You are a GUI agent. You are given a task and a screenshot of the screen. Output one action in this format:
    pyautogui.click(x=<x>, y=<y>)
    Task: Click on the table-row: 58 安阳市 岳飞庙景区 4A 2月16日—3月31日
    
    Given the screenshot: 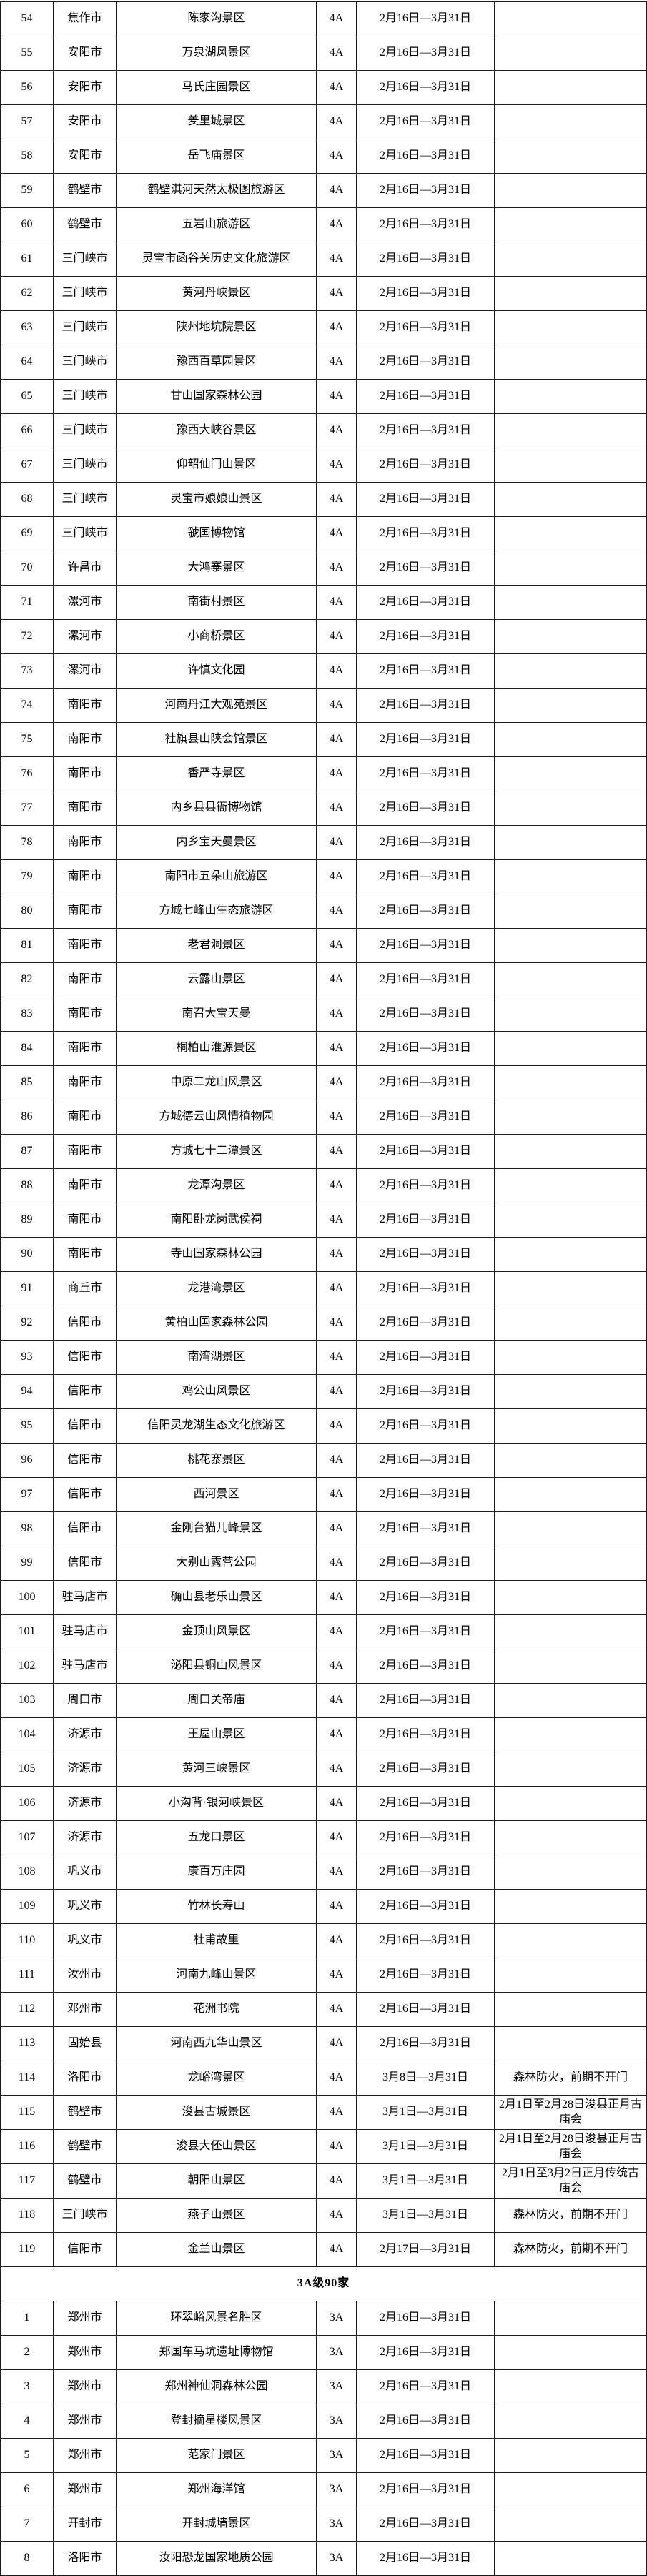 What is the action you would take?
    pyautogui.click(x=323, y=156)
    